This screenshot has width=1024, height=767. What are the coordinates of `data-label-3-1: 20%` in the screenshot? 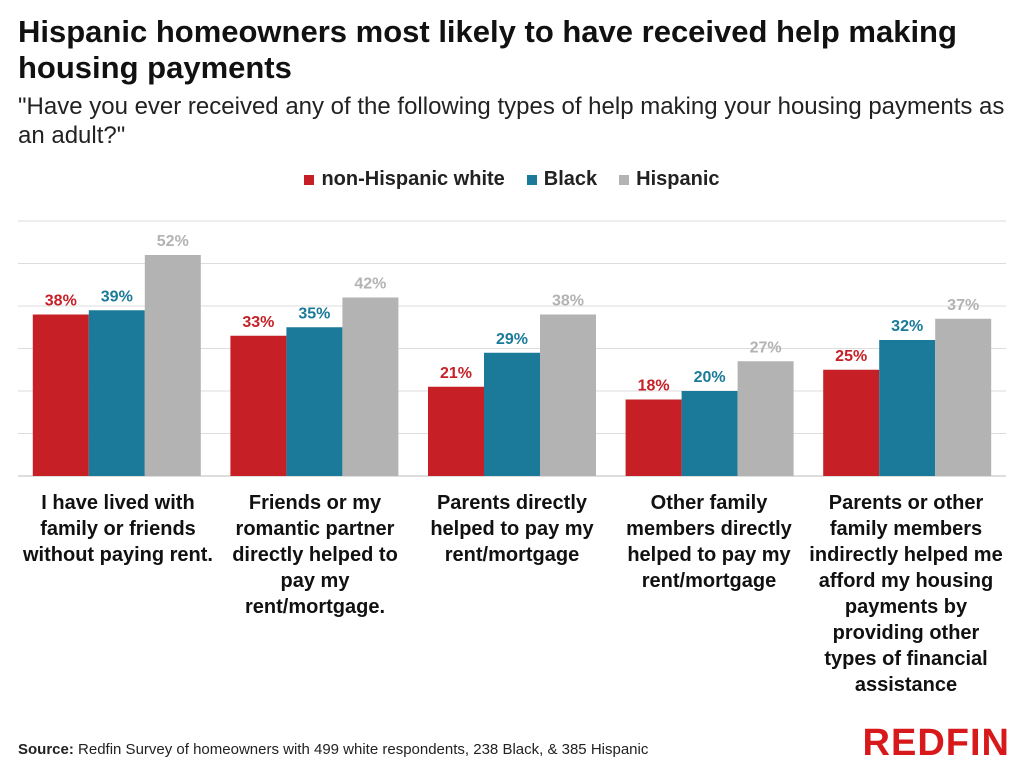 It's located at (710, 377).